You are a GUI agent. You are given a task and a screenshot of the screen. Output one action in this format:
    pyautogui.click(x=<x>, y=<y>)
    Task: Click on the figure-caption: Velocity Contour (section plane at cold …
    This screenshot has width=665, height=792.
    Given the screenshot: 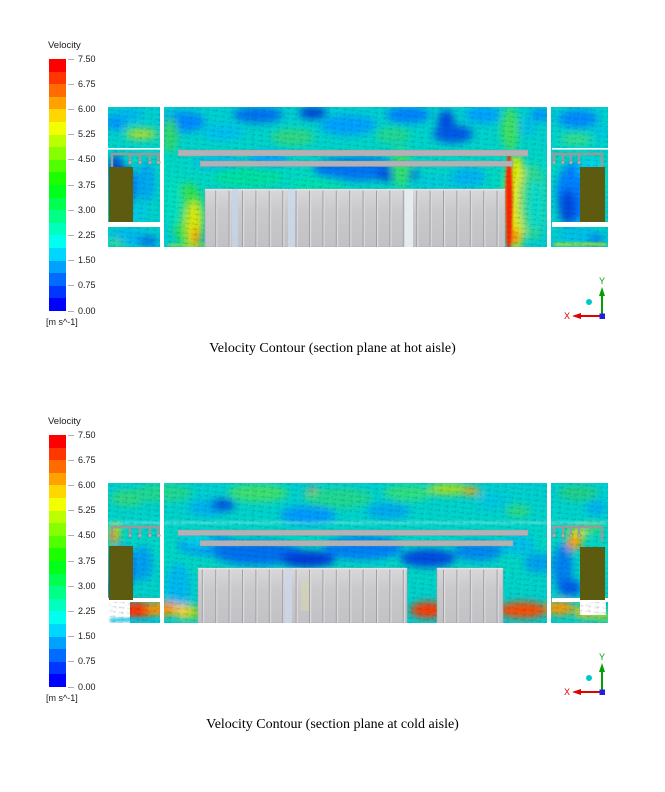 What is the action you would take?
    pyautogui.click(x=332, y=724)
    